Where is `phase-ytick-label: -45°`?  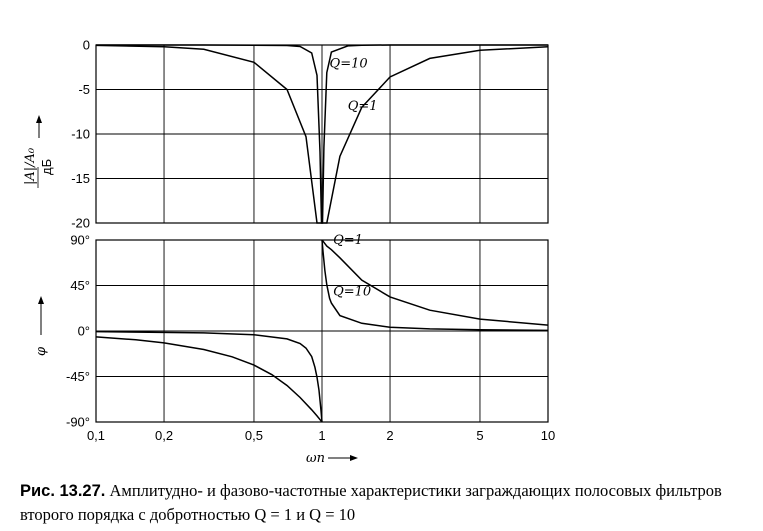 phase-ytick-label: -45° is located at coordinates (78, 376).